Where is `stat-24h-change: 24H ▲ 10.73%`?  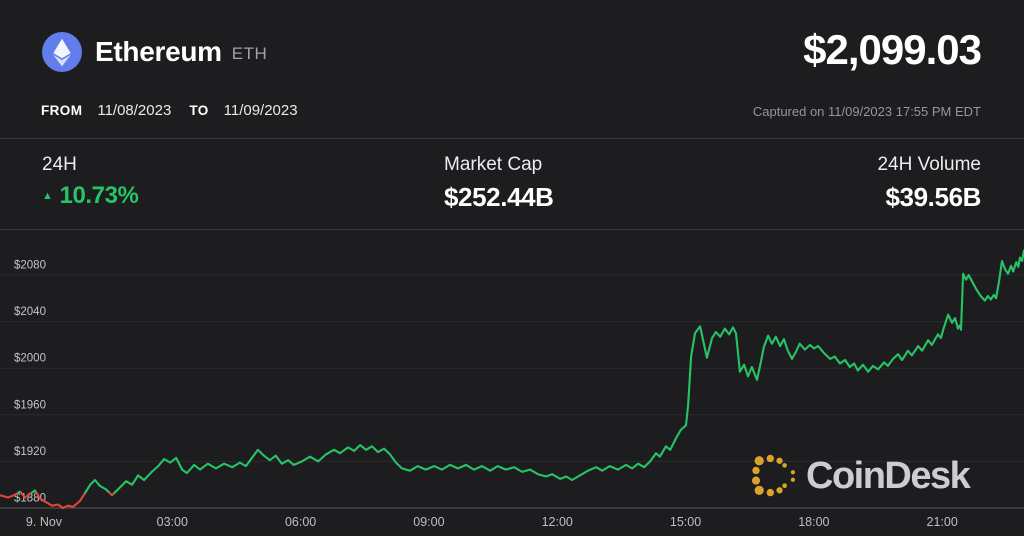 stat-24h-change: 24H ▲ 10.73% is located at coordinates (90, 174).